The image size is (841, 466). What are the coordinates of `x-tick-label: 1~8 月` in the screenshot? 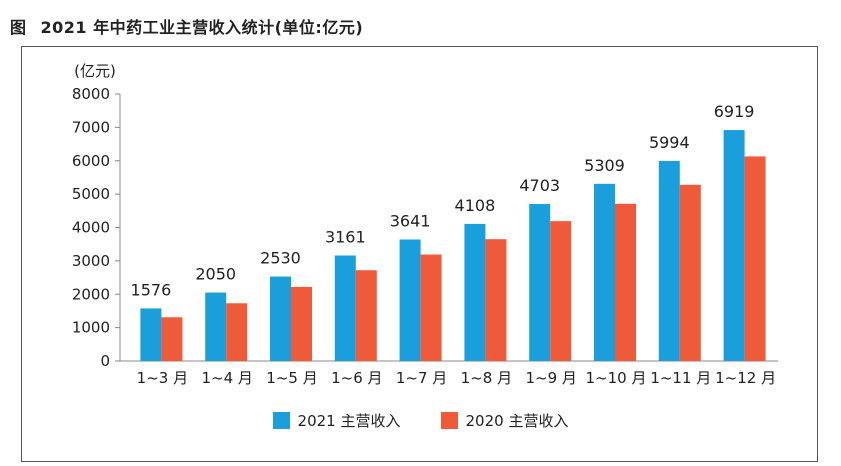 It's located at (486, 378).